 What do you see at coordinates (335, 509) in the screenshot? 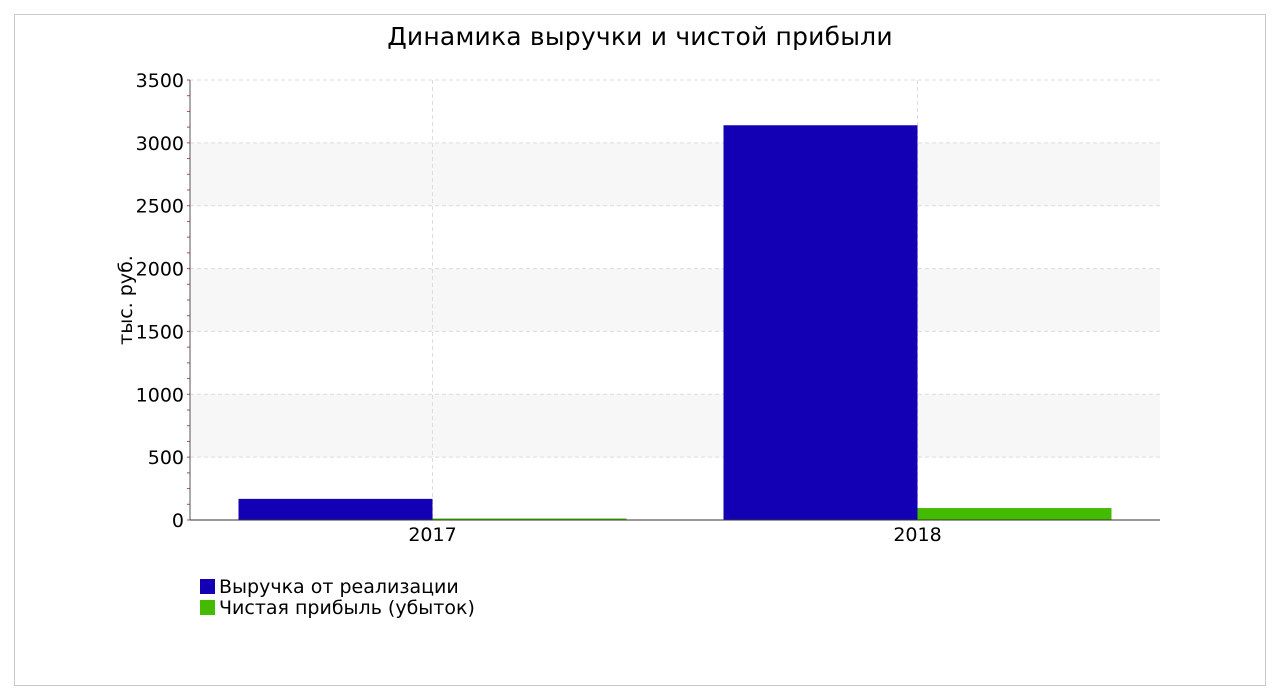
I see `bar-revenue-2017` at bounding box center [335, 509].